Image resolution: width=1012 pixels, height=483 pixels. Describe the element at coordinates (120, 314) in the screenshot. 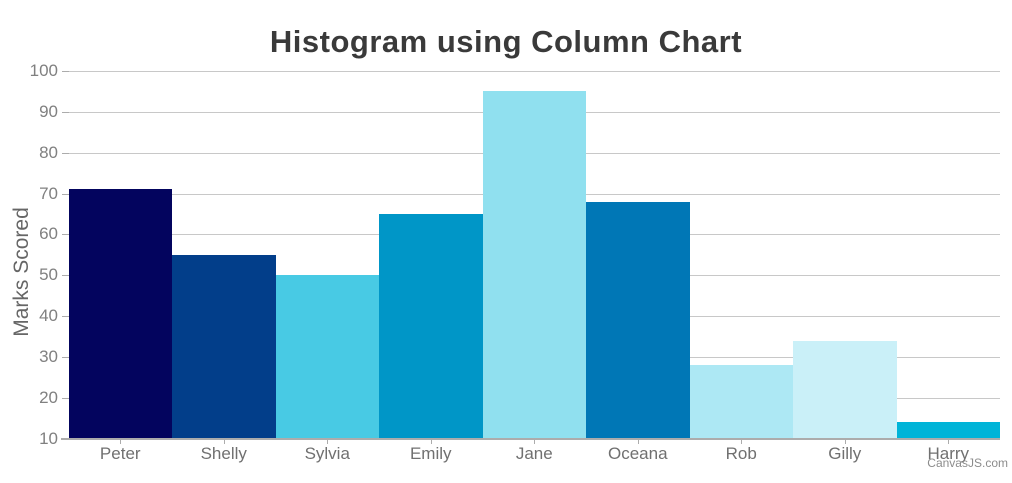

I see `bar-peter` at that location.